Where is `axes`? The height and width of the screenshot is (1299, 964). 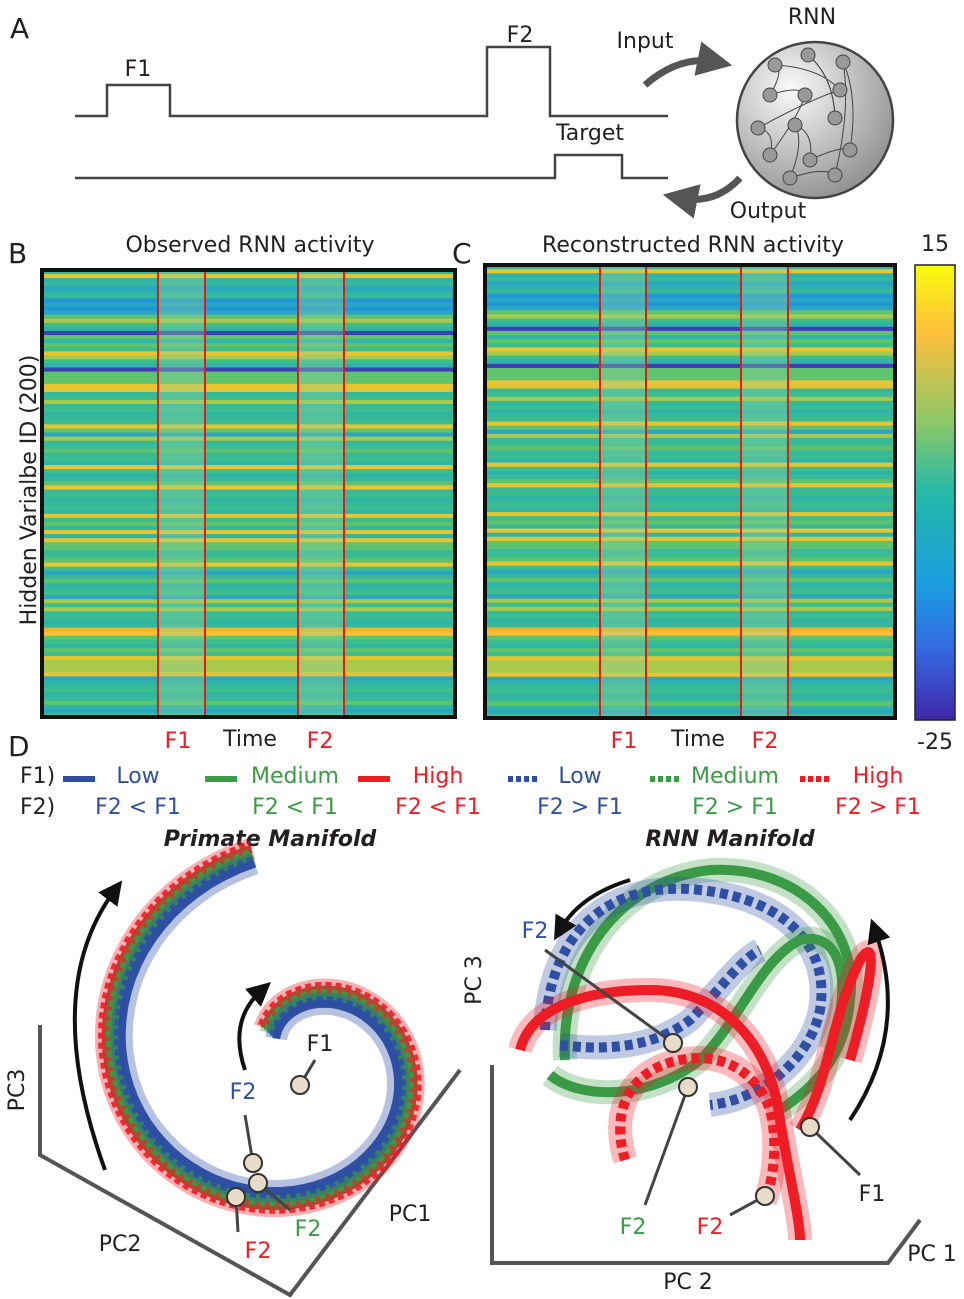 axes is located at coordinates (250, 1161).